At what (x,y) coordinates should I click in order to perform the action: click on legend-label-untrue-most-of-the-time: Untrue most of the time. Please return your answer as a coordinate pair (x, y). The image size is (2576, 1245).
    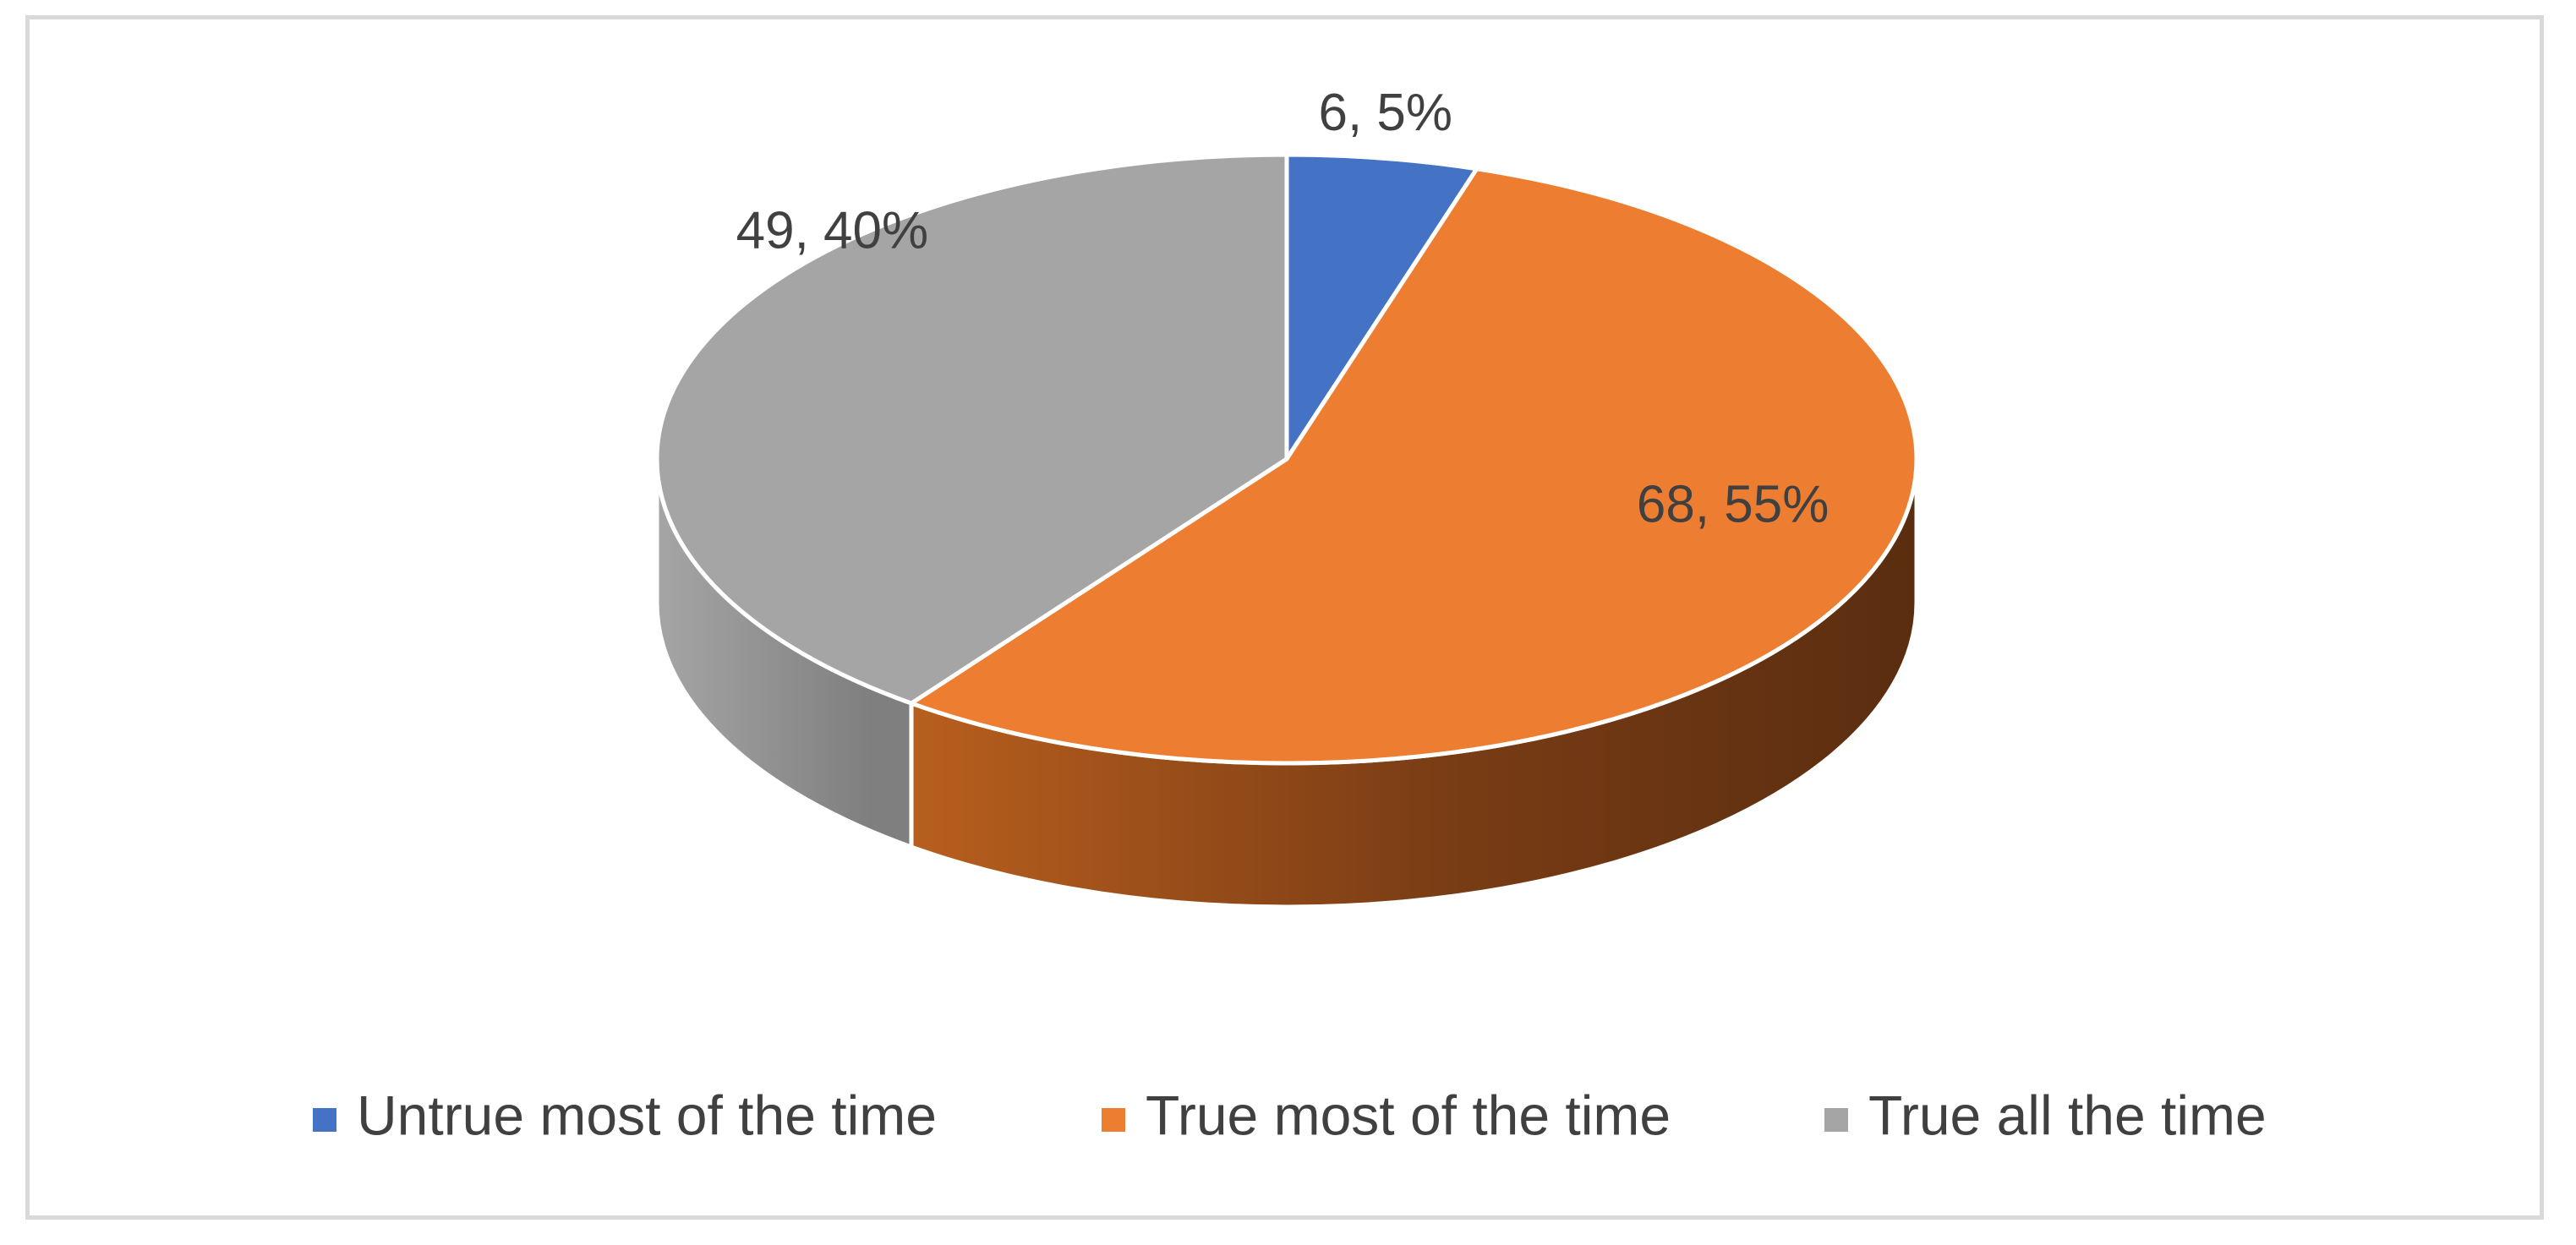
    Looking at the image, I should click on (647, 1115).